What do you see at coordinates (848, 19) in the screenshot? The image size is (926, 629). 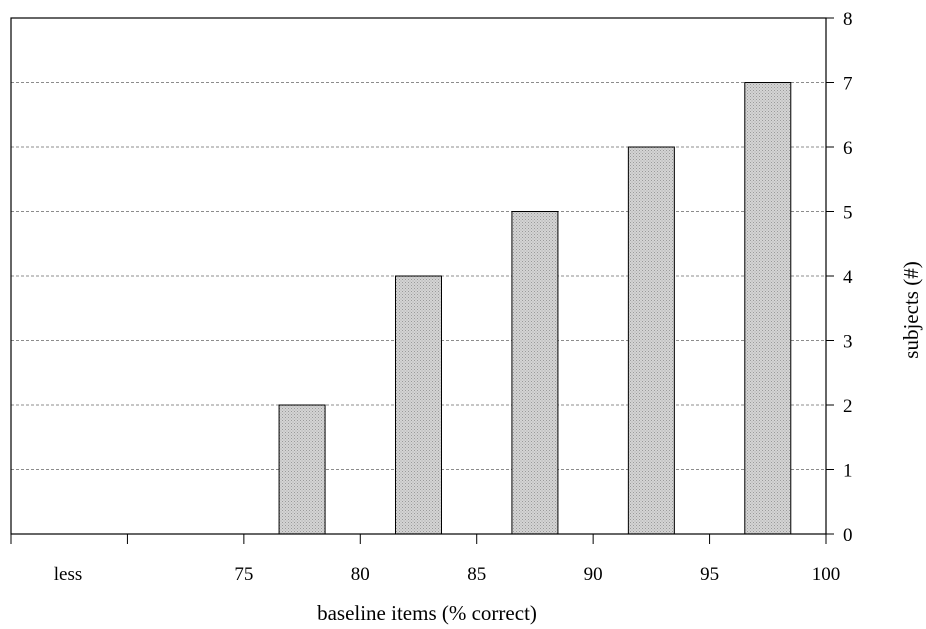 I see `y-tick-label: 8` at bounding box center [848, 19].